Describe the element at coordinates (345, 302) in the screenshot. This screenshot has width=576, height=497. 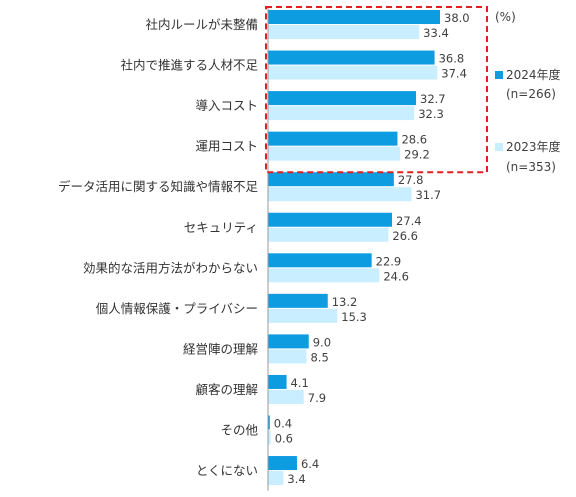
I see `data-label: 13.2` at that location.